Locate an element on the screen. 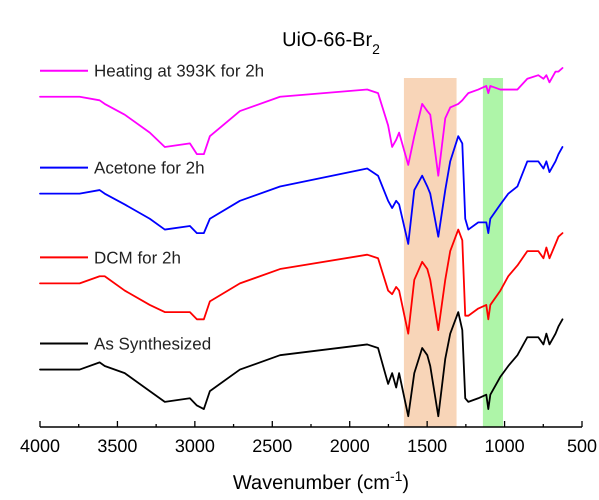 Image resolution: width=599 pixels, height=500 pixels. legend-label: Heating at 393K for 2h is located at coordinates (179, 71).